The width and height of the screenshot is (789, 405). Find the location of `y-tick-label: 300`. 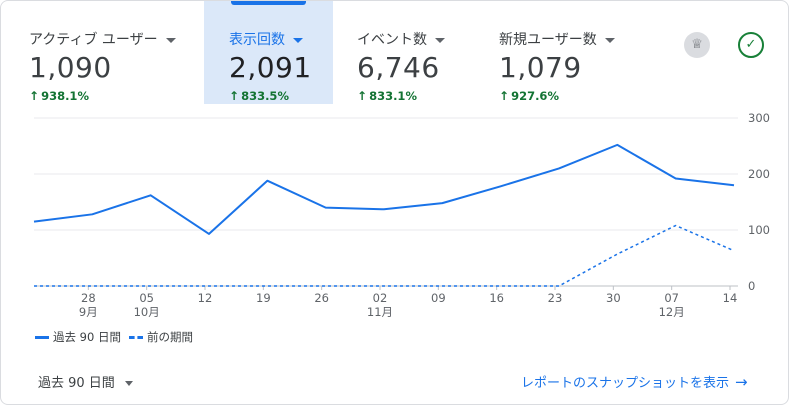

y-tick-label: 300 is located at coordinates (759, 118).